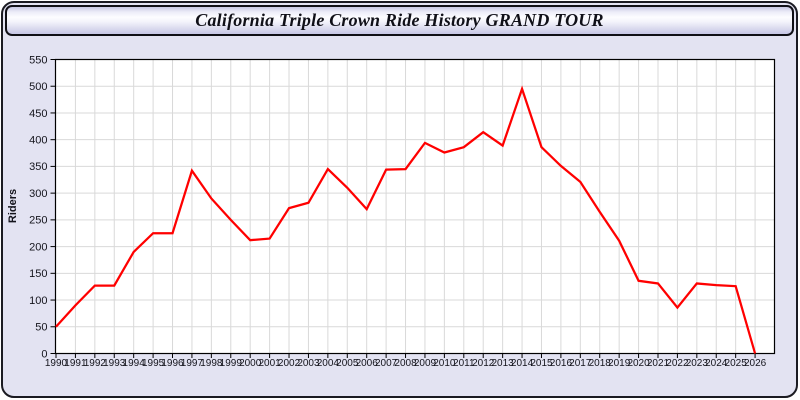 The height and width of the screenshot is (400, 800). Describe the element at coordinates (231, 363) in the screenshot. I see `svg-text: 1999` at that location.